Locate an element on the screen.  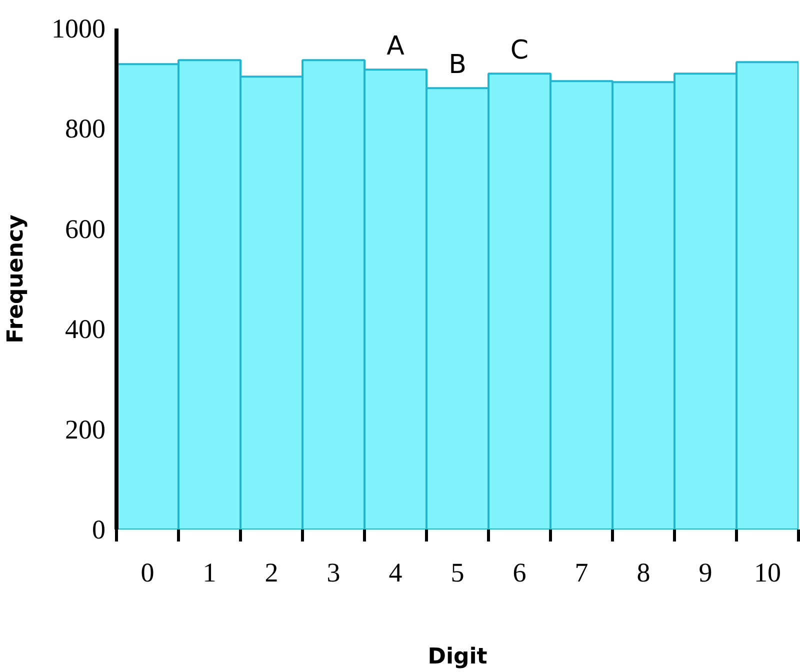
x-tick-label: 8 is located at coordinates (643, 573).